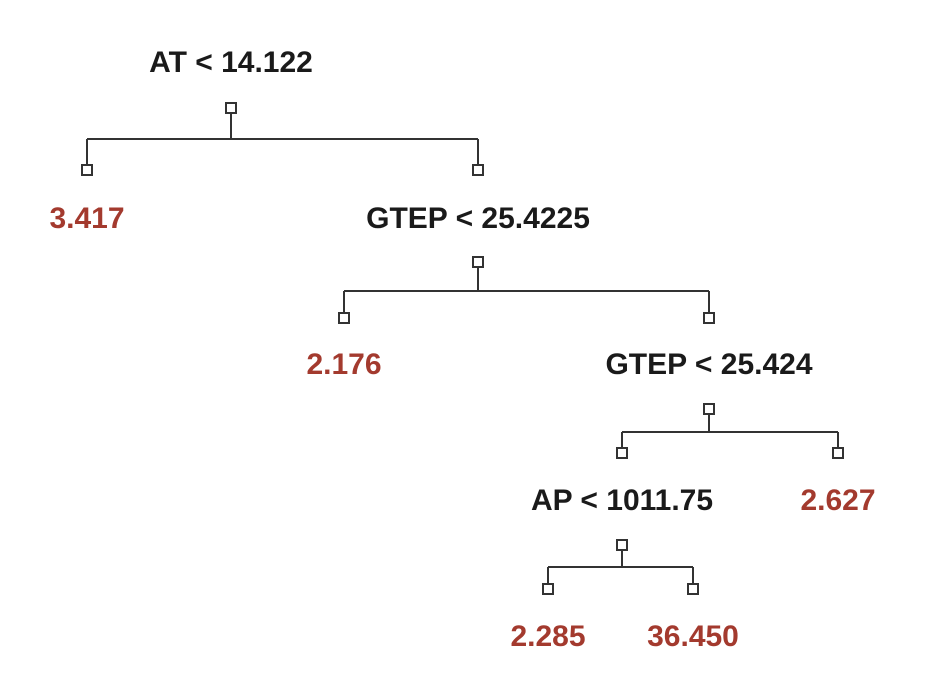  I want to click on child-node-right, so click(478, 170).